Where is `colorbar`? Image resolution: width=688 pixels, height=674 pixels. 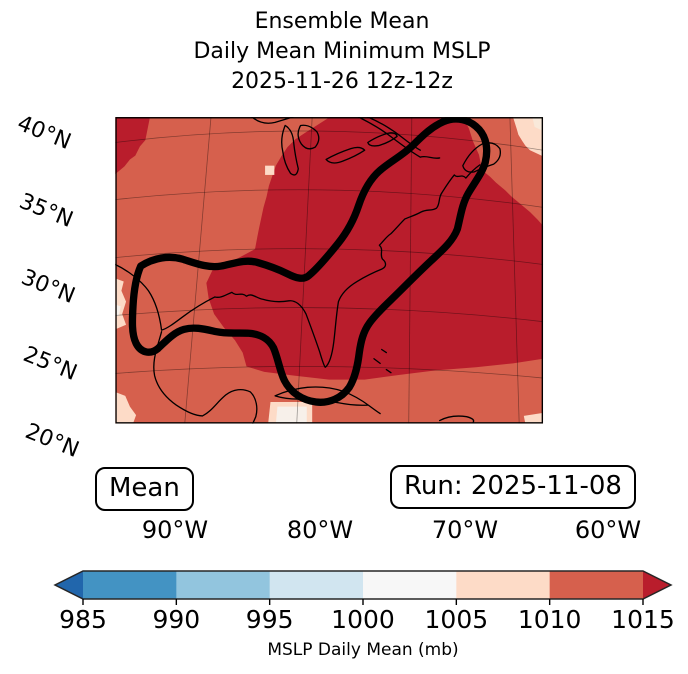 colorbar is located at coordinates (363, 587).